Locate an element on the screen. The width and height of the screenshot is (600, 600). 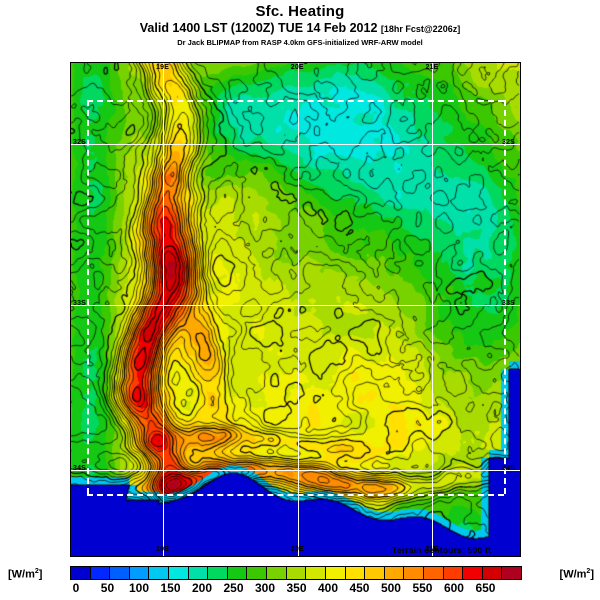
colorbar-tick-label: 650 is located at coordinates (485, 588).